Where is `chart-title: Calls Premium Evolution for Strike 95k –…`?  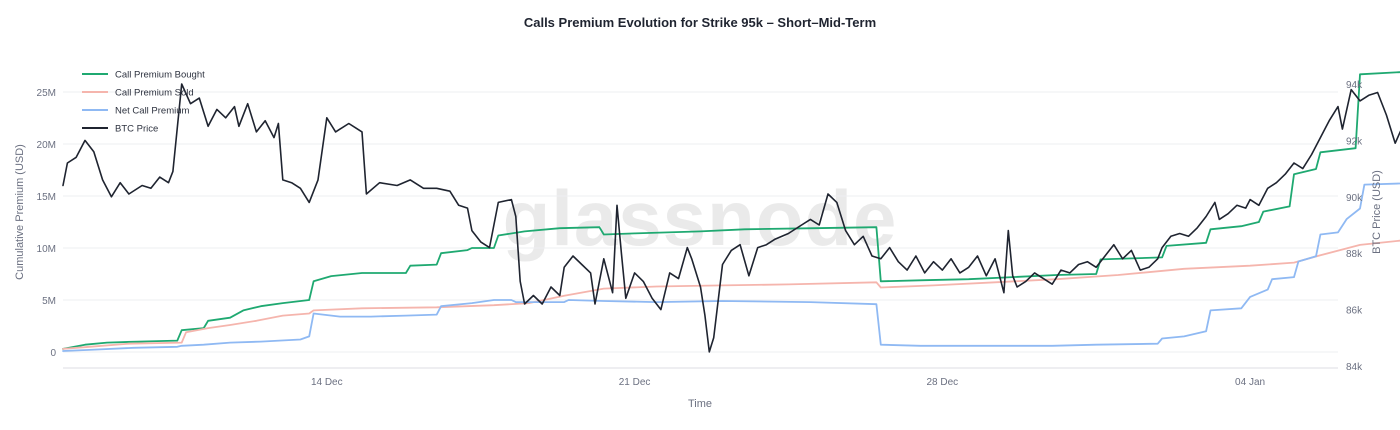
chart-title: Calls Premium Evolution for Strike 95k –… is located at coordinates (700, 22).